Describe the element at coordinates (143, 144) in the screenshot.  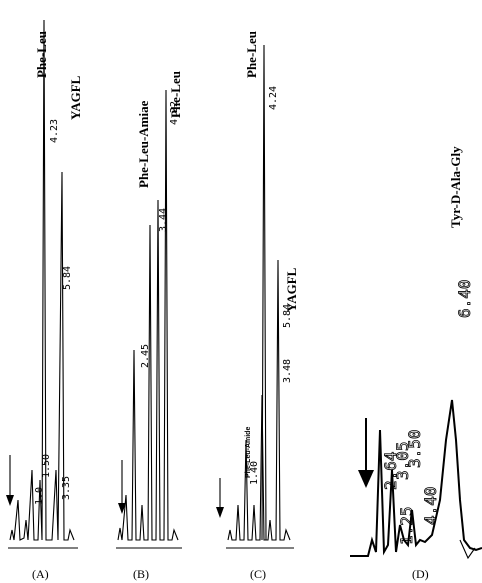
I see `panel-b-label-amide: Phe-Leu-Amiae` at that location.